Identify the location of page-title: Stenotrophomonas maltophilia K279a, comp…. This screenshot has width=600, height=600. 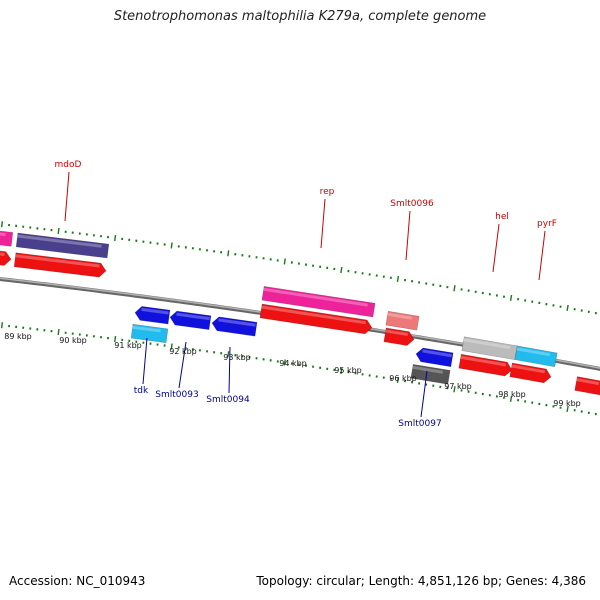
(300, 16).